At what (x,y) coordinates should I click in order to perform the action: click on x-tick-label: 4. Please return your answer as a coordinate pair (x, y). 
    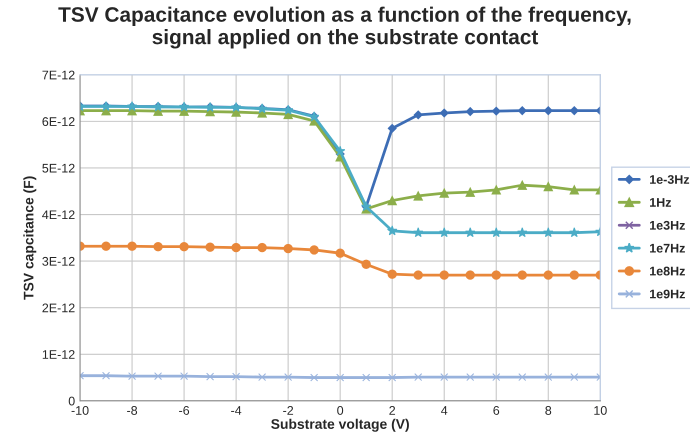
    Looking at the image, I should click on (444, 410).